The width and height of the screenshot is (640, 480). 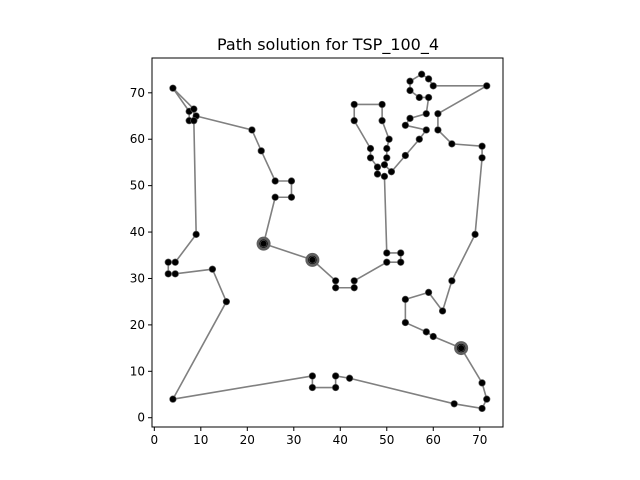 I want to click on x-tick-label: 60, so click(x=433, y=440).